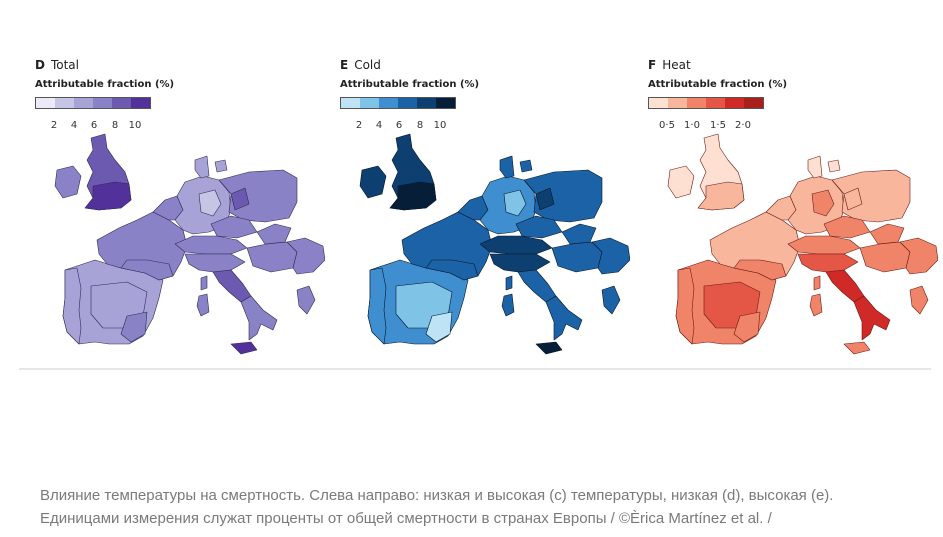 This screenshot has width=943, height=537. I want to click on panel-letter: F, so click(652, 65).